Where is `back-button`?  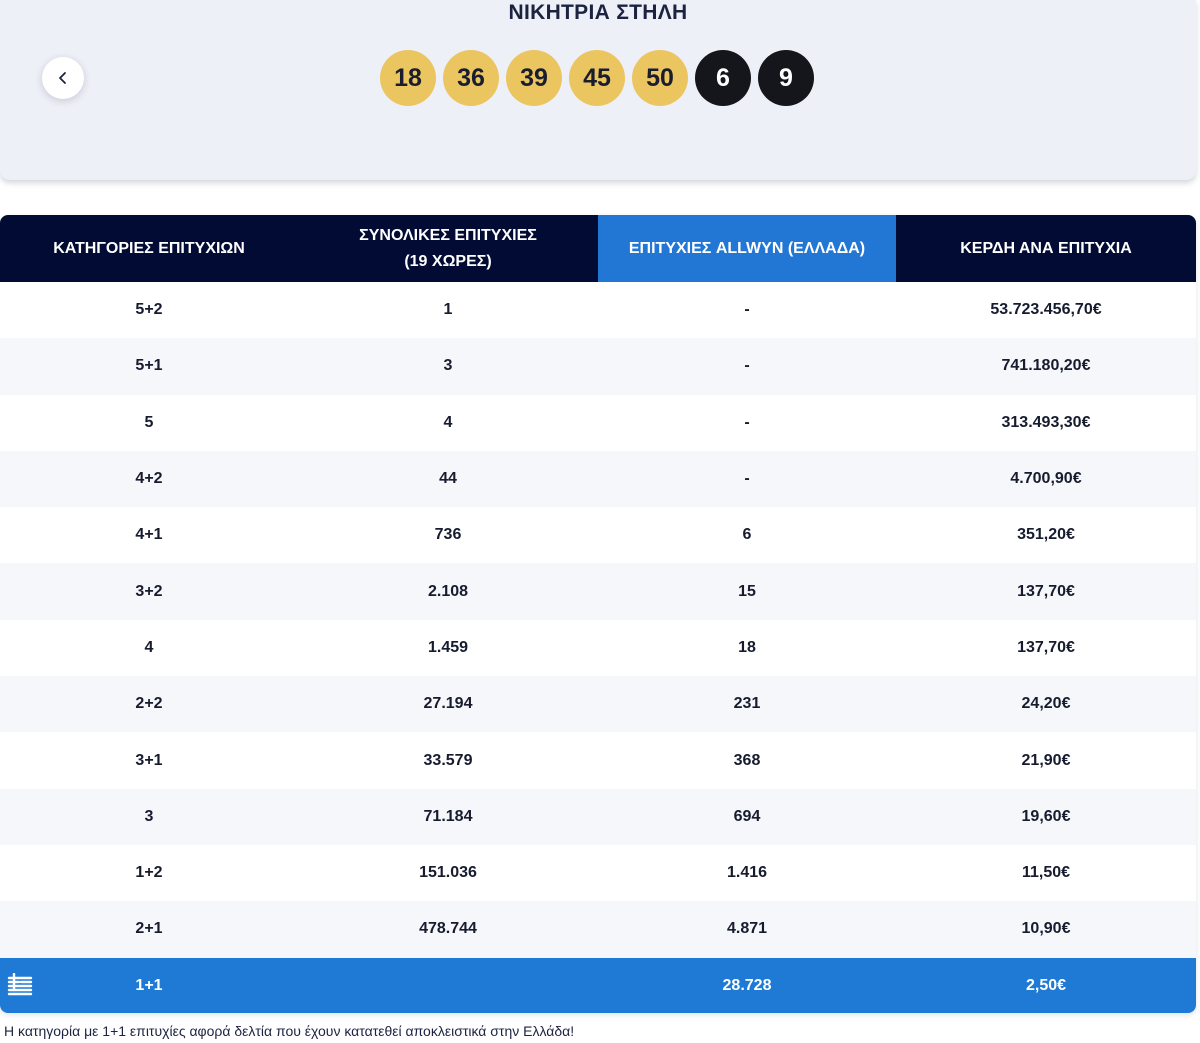 back-button is located at coordinates (63, 78).